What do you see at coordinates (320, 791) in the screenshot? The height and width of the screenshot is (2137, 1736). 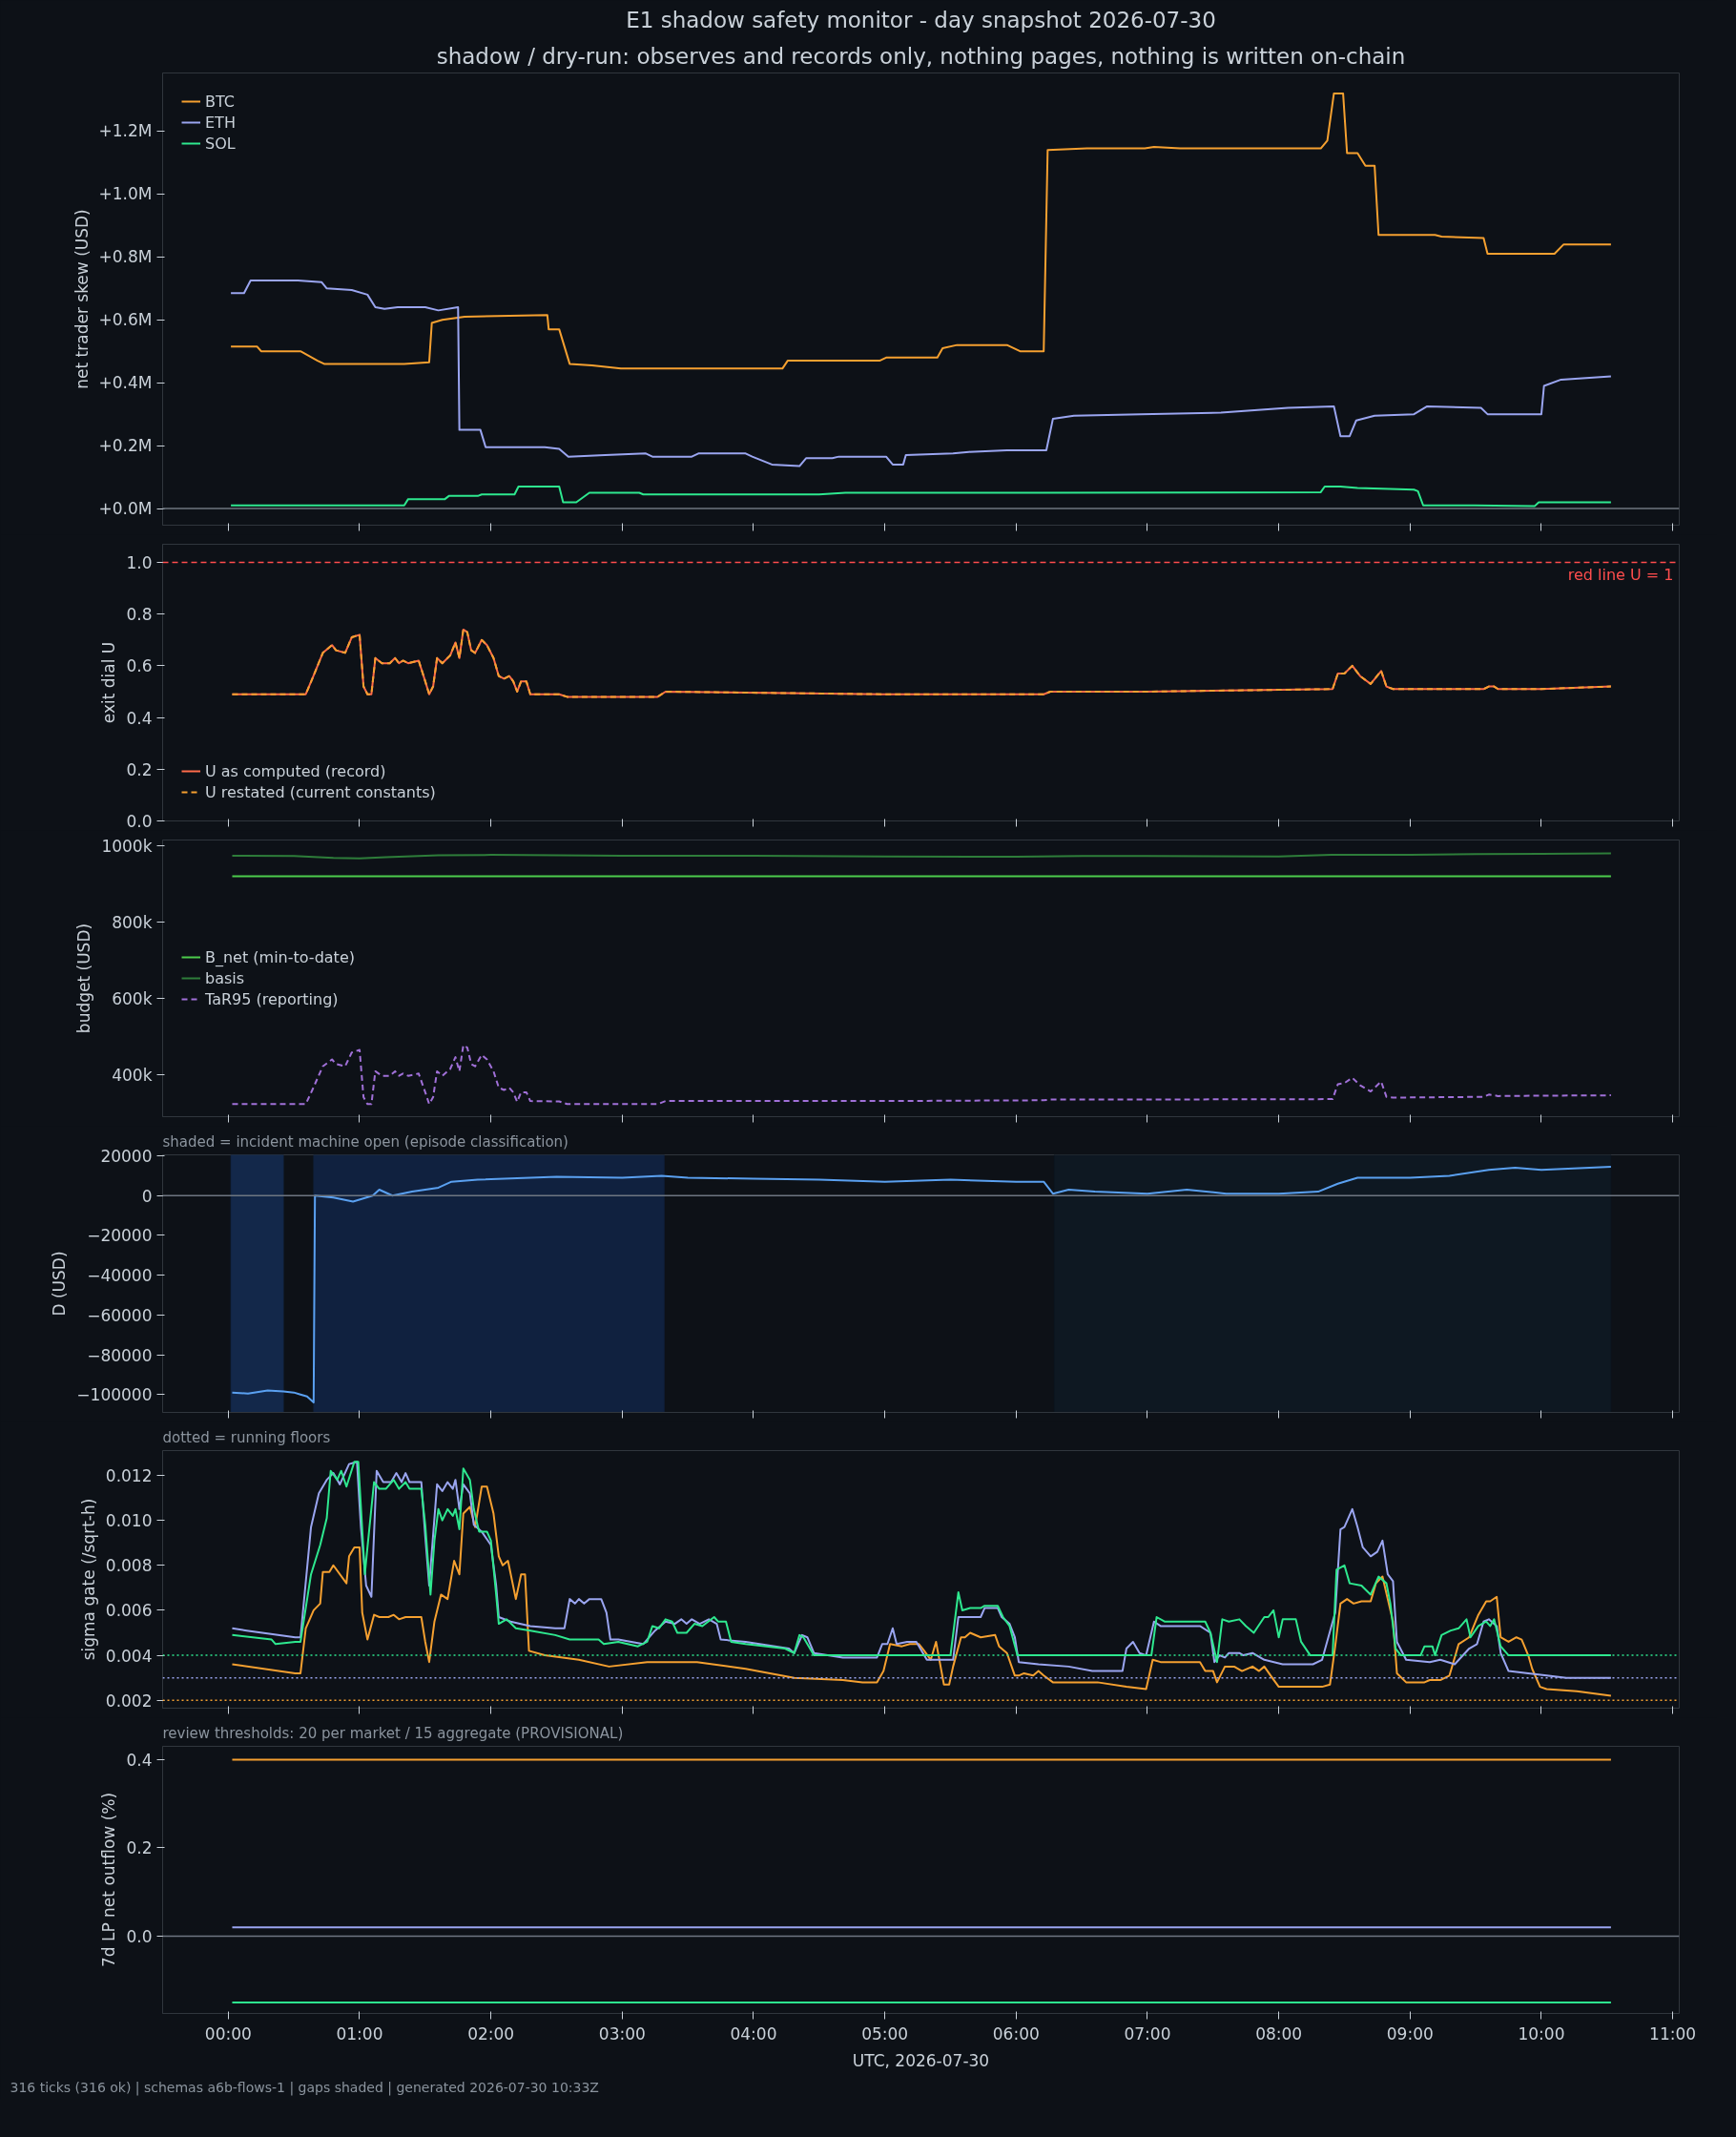 I see `legend-label: U restated (current constants)` at bounding box center [320, 791].